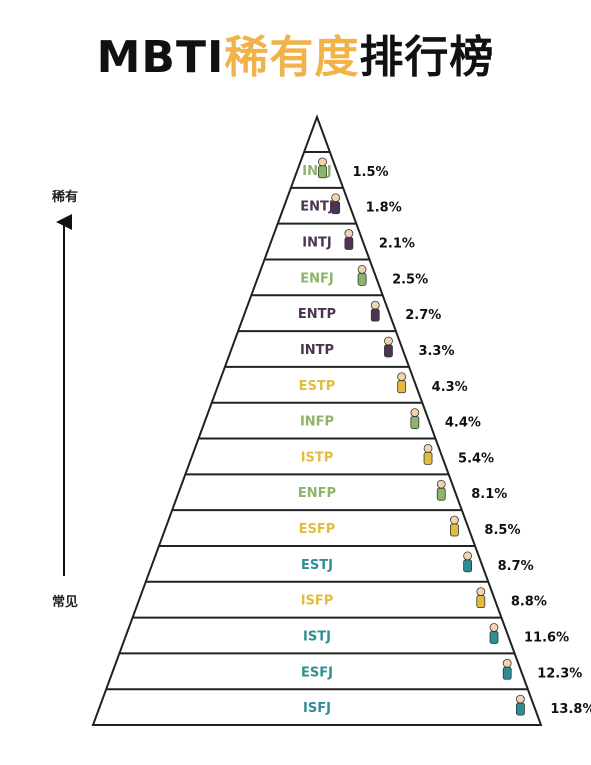 This screenshot has width=591, height=765. Describe the element at coordinates (317, 314) in the screenshot. I see `type-label-entp: ENTP` at that location.